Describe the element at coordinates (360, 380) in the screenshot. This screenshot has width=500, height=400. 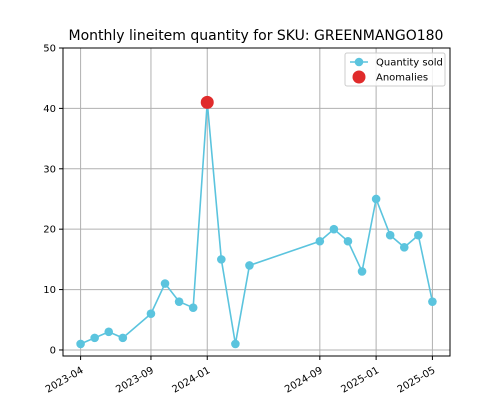
I see `x-tick-label: 2025-01` at that location.